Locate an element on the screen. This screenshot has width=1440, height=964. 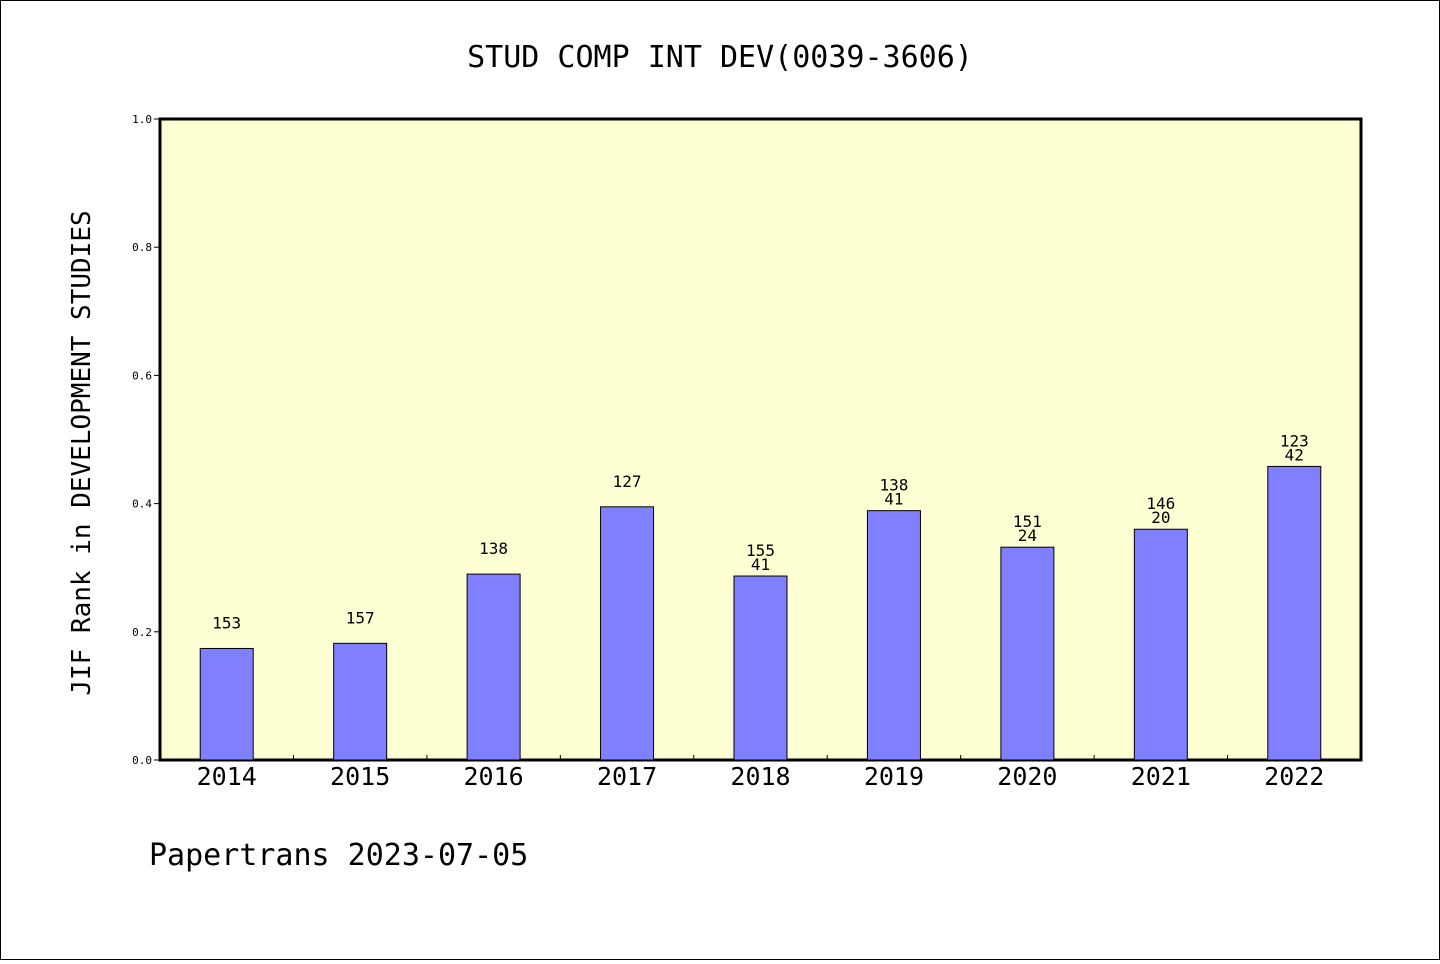
data-label-total: 153 is located at coordinates (226, 622).